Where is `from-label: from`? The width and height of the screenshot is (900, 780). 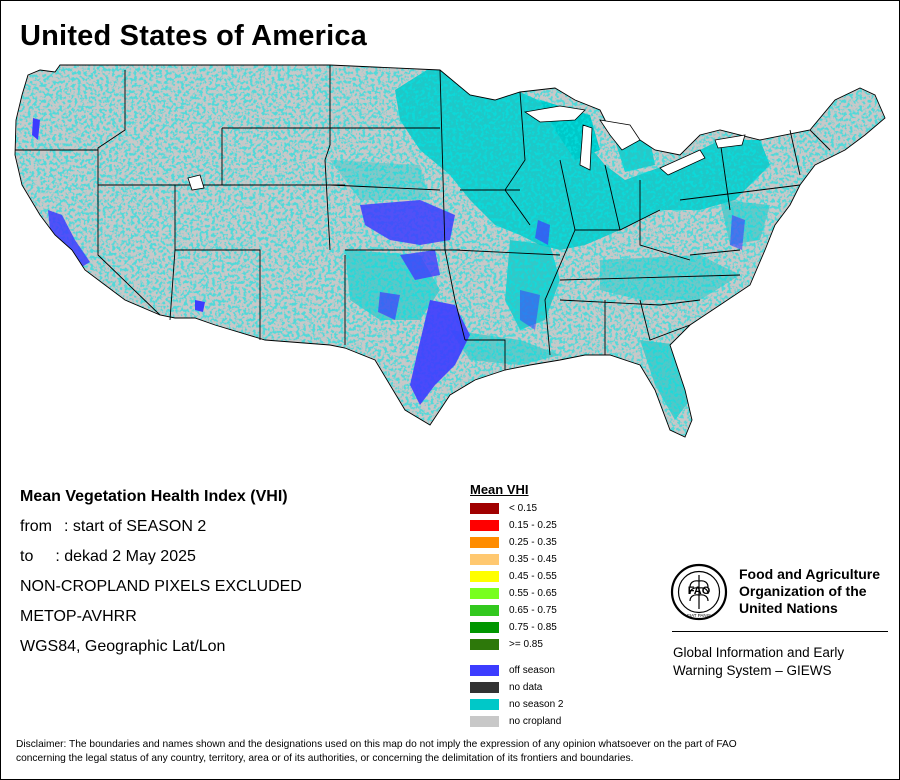 from-label: from is located at coordinates (36, 526).